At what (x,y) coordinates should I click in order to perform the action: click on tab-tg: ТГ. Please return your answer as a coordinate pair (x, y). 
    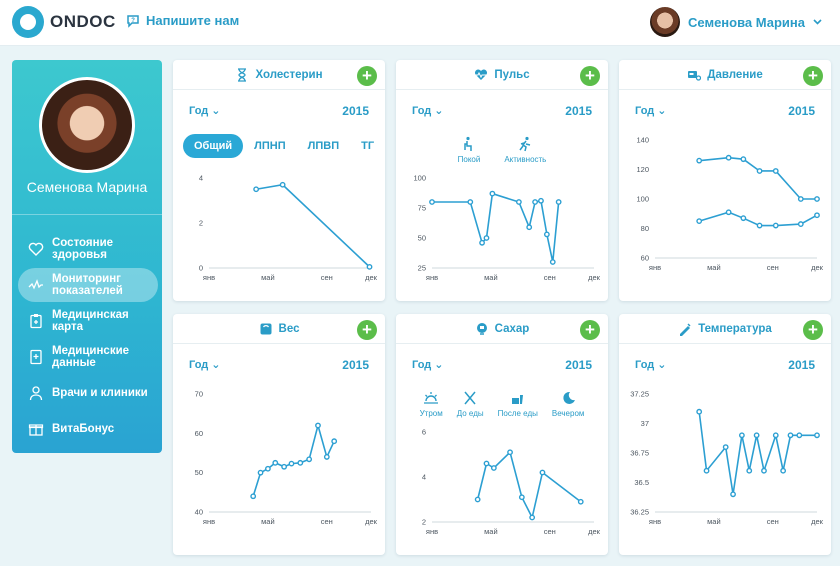
    Looking at the image, I should click on (368, 146).